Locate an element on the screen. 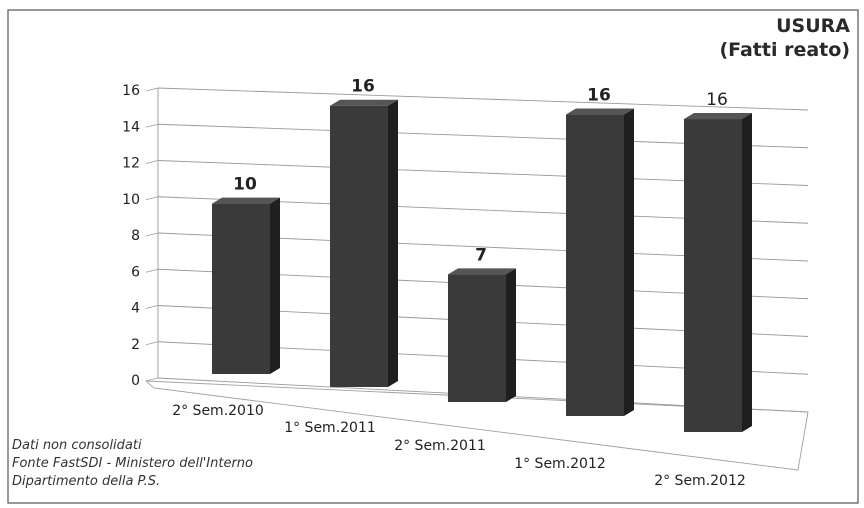 This screenshot has width=864, height=508. x-tick-label: 2° Sem.2011 is located at coordinates (440, 446).